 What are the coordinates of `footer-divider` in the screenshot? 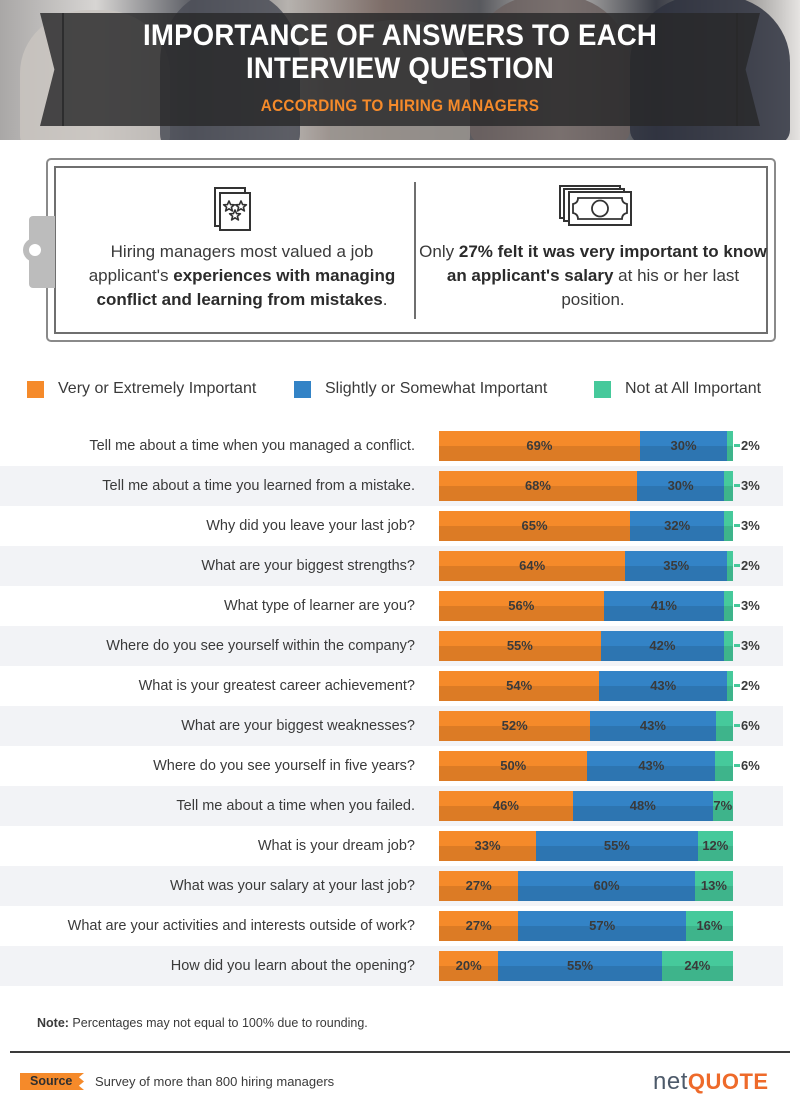 It's located at (400, 1052).